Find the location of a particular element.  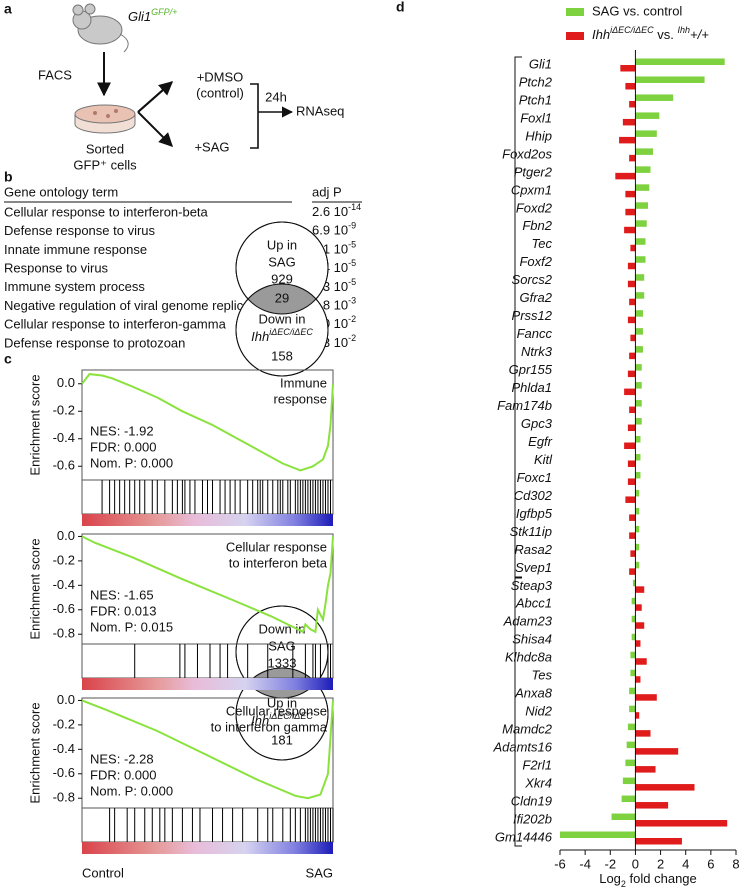

mouse-icon is located at coordinates (100, 28).